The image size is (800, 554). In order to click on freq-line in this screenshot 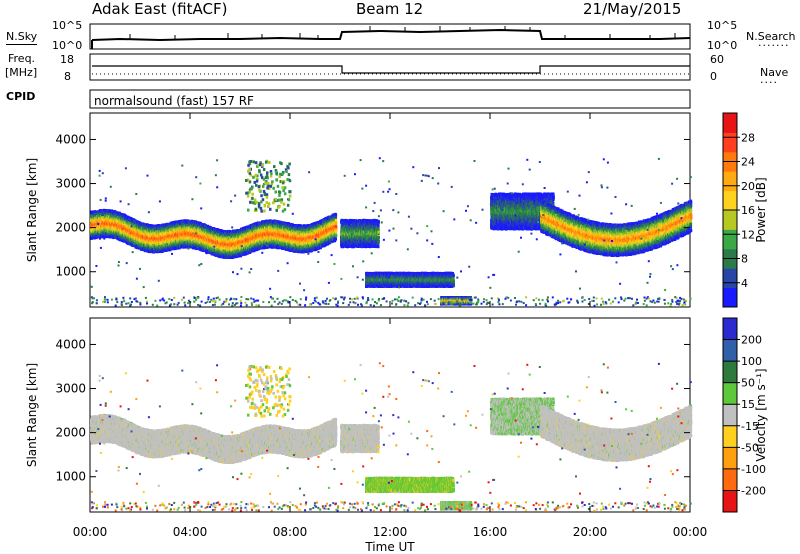, I will do `click(391, 69)`.